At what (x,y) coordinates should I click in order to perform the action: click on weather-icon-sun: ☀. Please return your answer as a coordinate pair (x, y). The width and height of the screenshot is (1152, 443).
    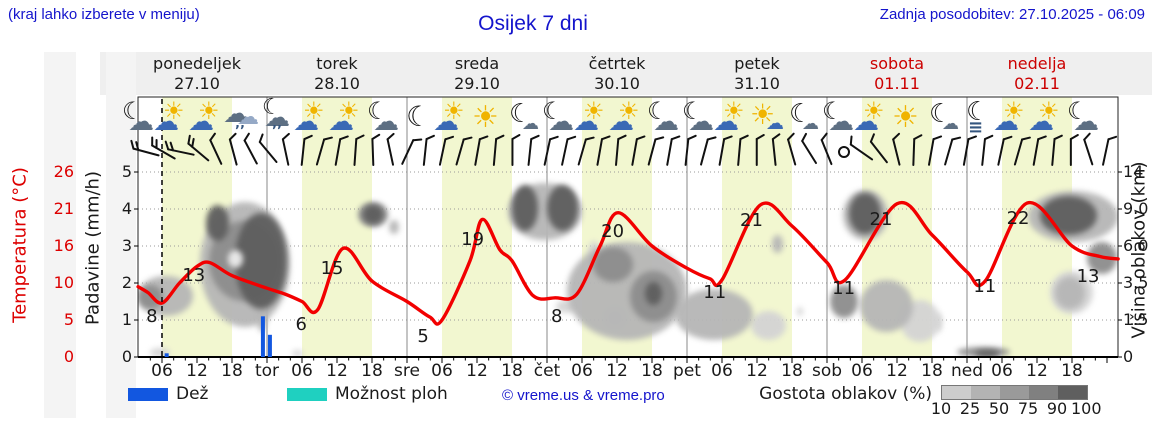
    Looking at the image, I should click on (907, 119).